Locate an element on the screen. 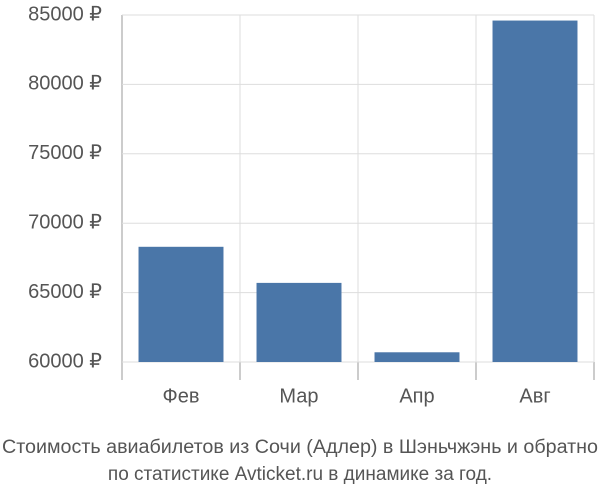 This screenshot has height=500, width=600. y-tick-label: 70000 ₽ is located at coordinates (65, 222).